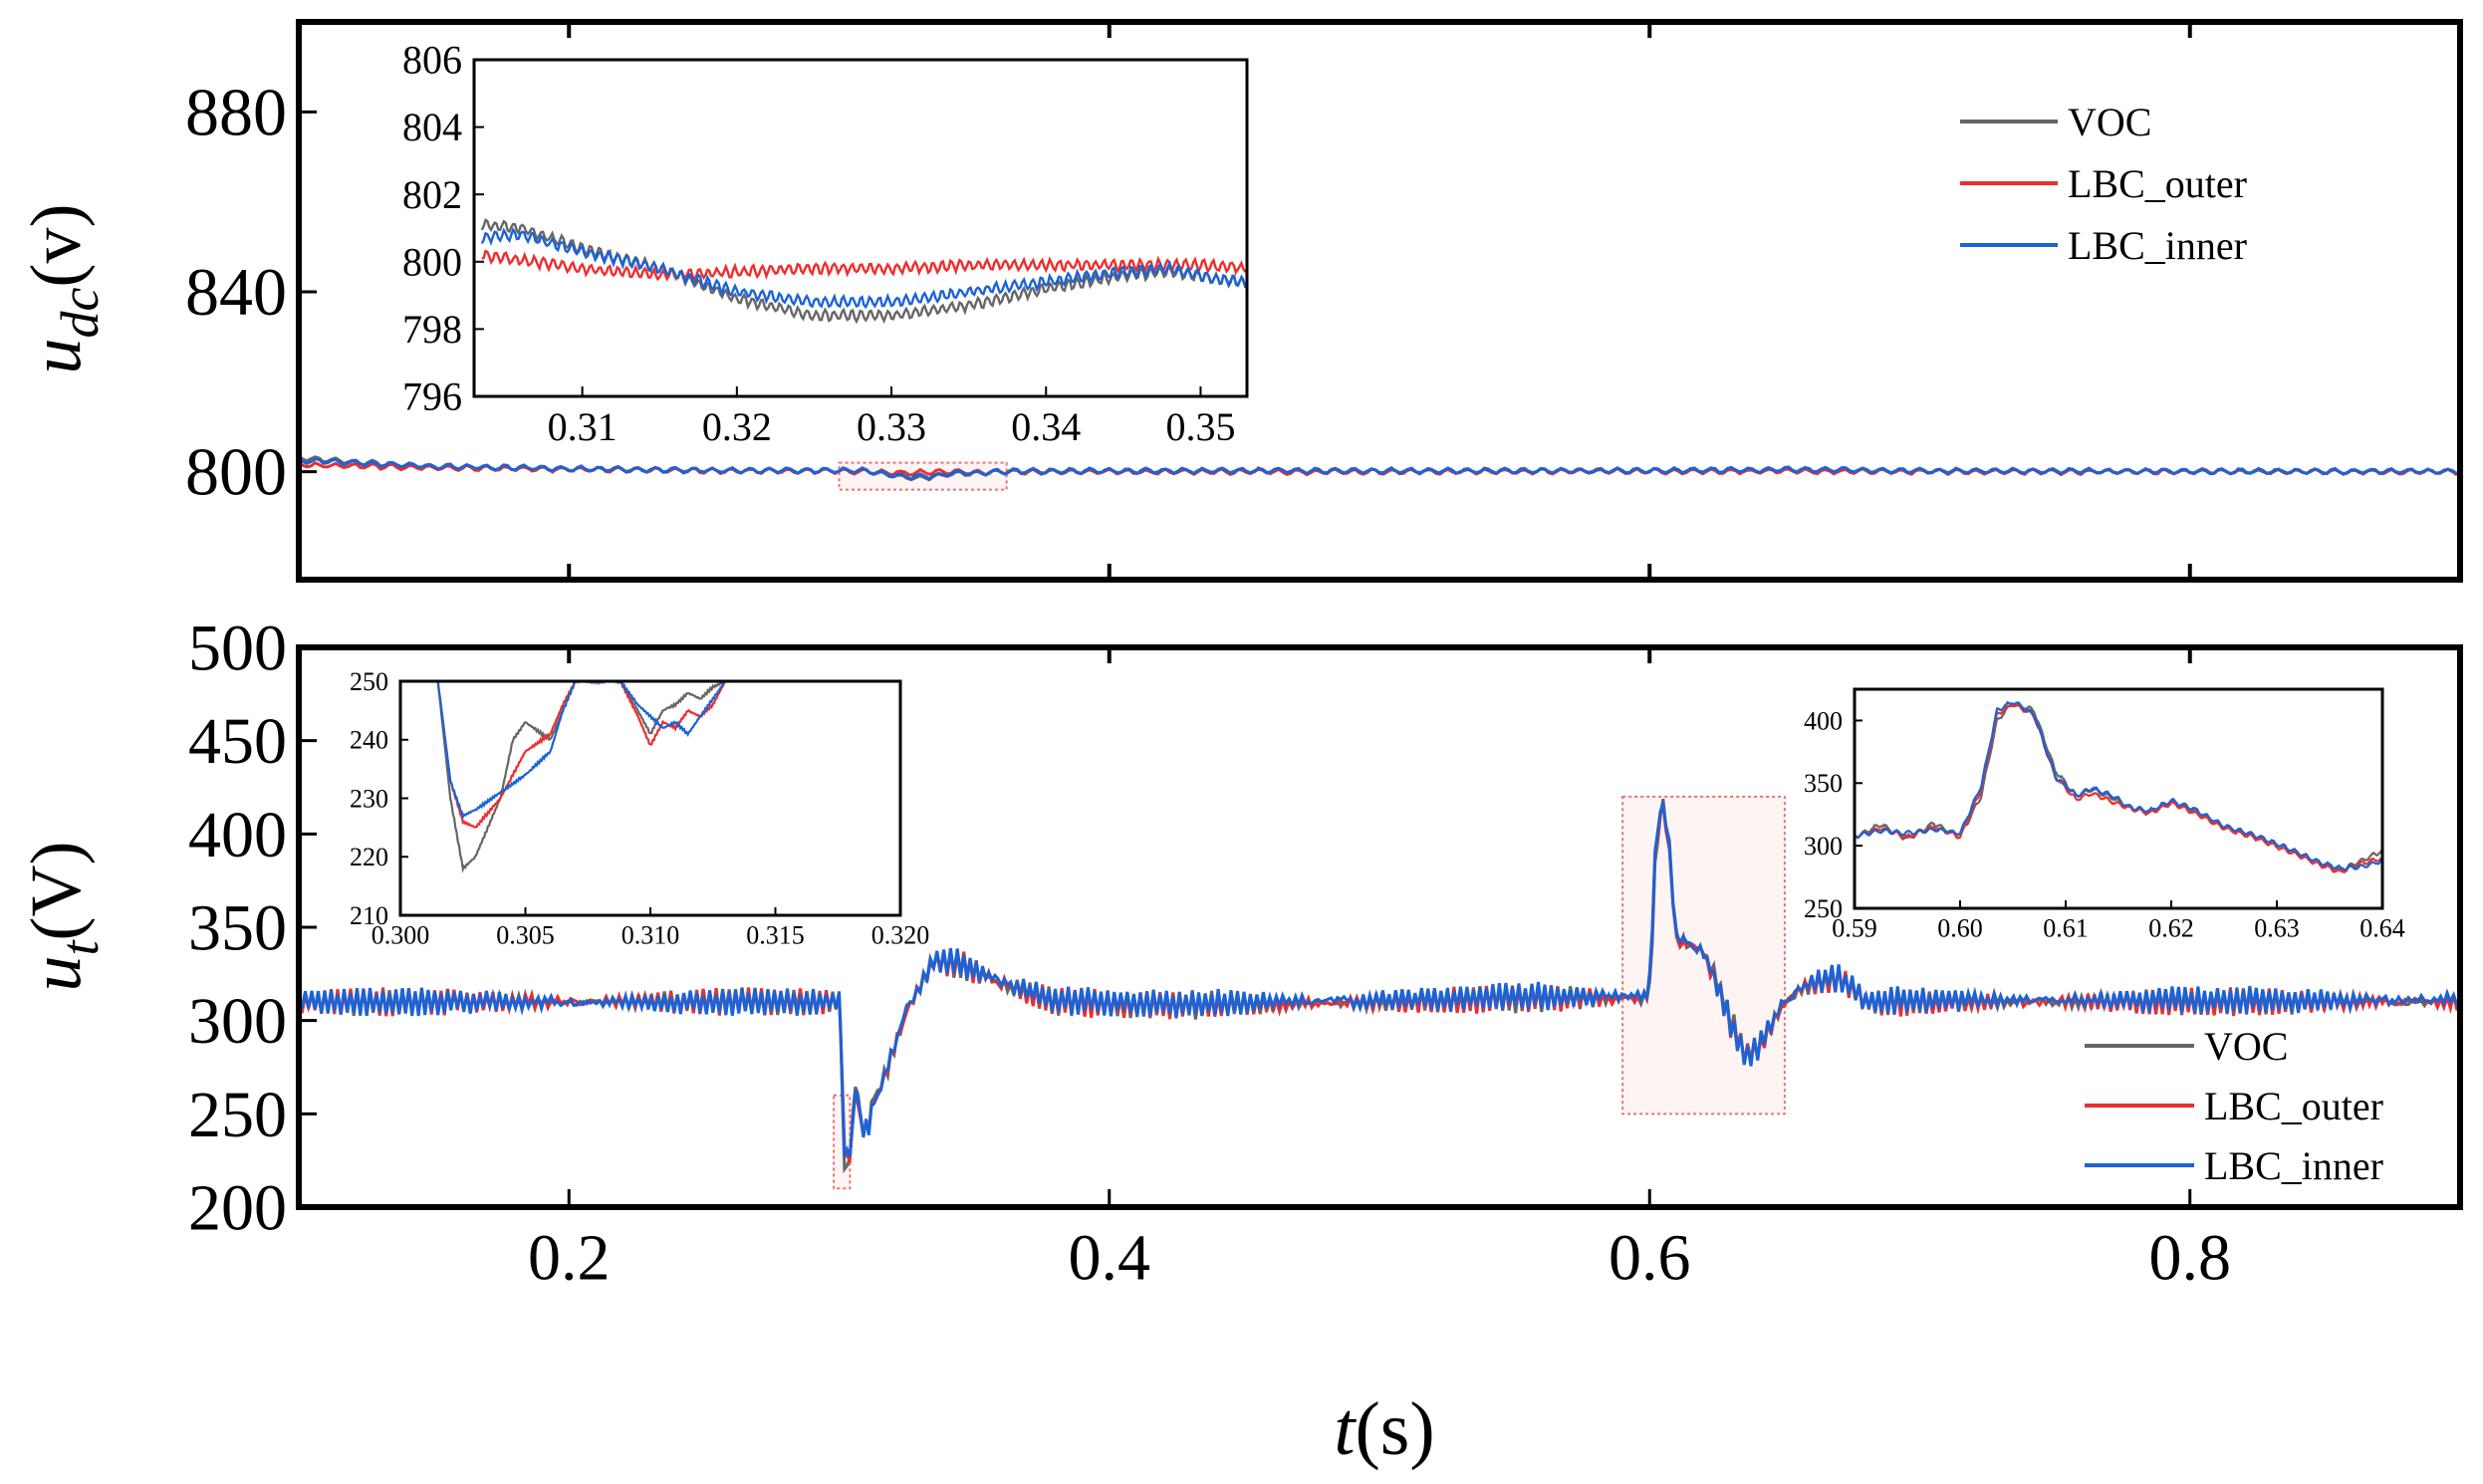 This screenshot has width=2483, height=1484. Describe the element at coordinates (237, 1207) in the screenshot. I see `bottom-y-tick-label: 200` at that location.